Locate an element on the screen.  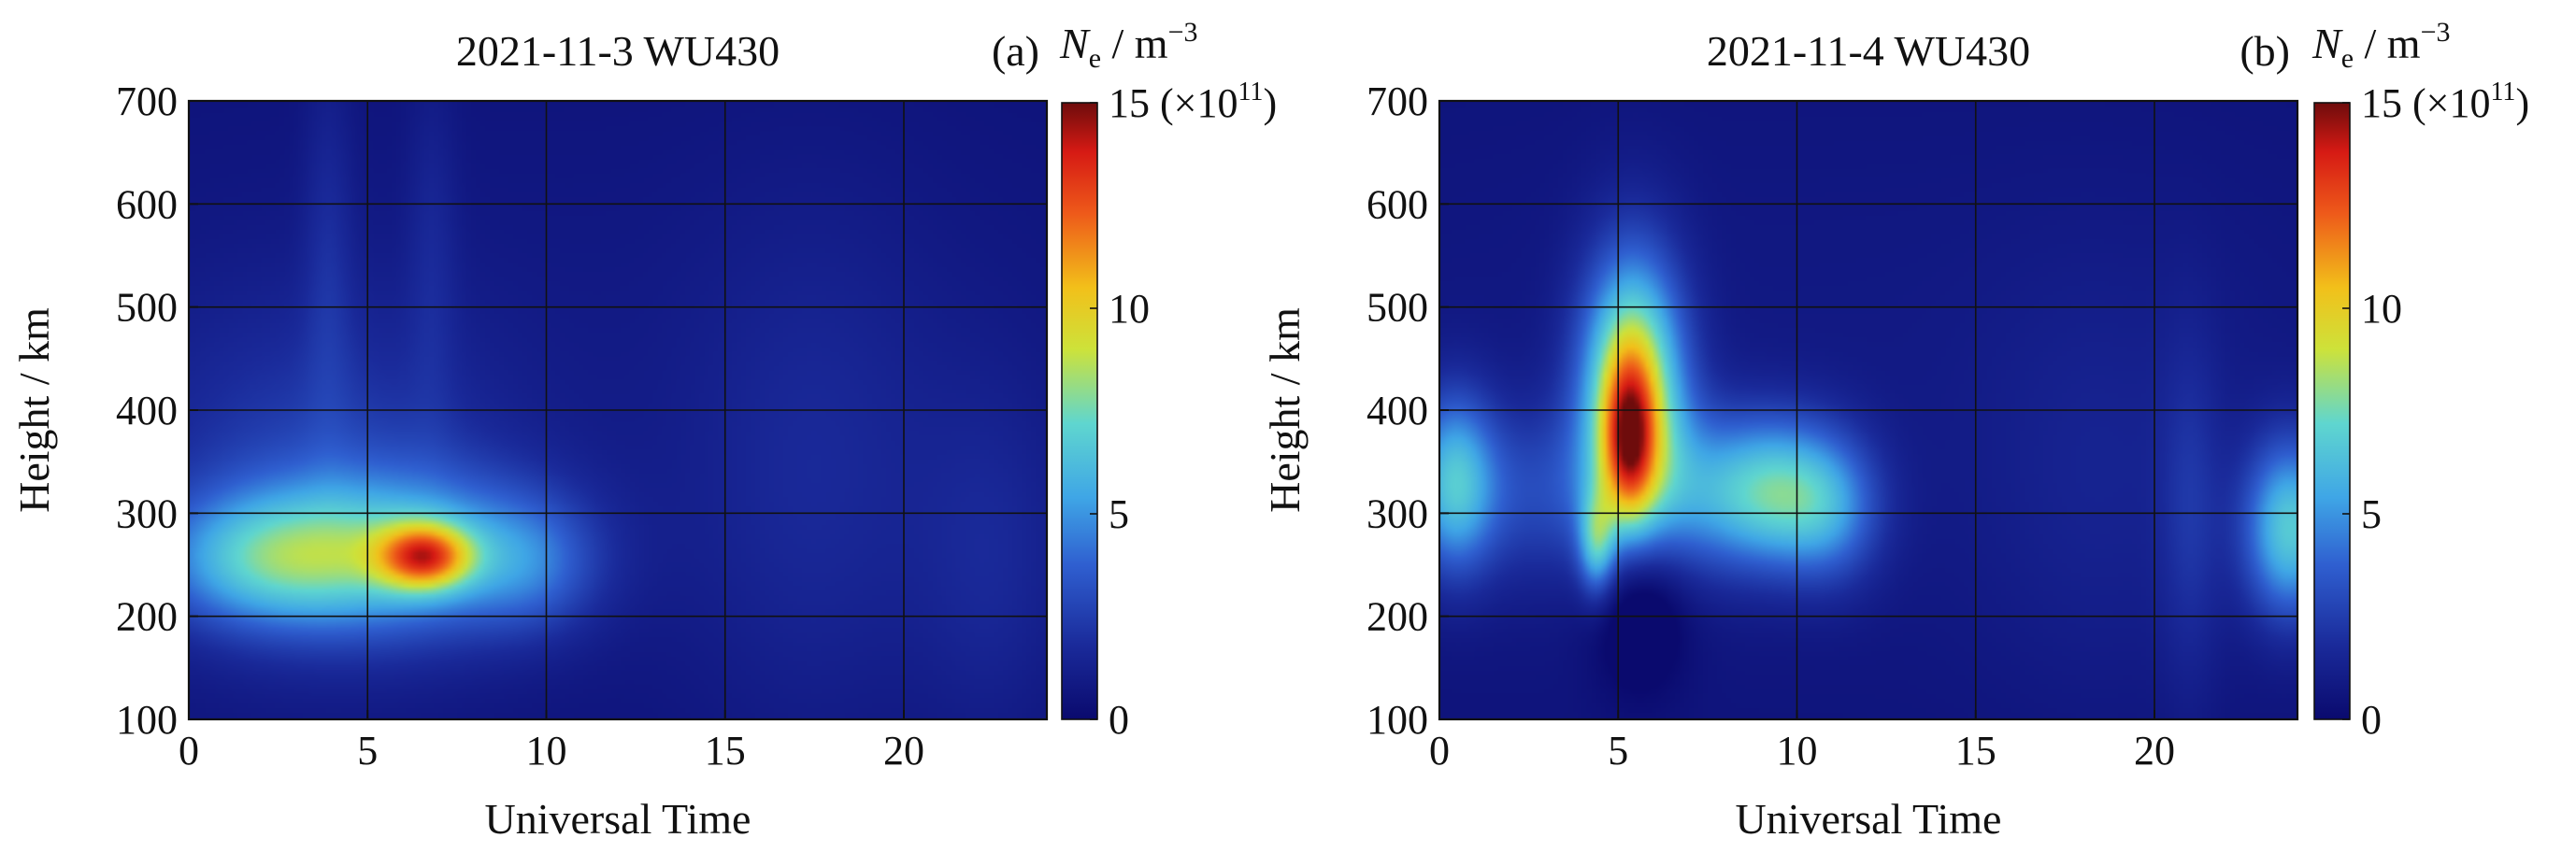
chart-title: 2021-11-4 WU430 is located at coordinates (1868, 51).